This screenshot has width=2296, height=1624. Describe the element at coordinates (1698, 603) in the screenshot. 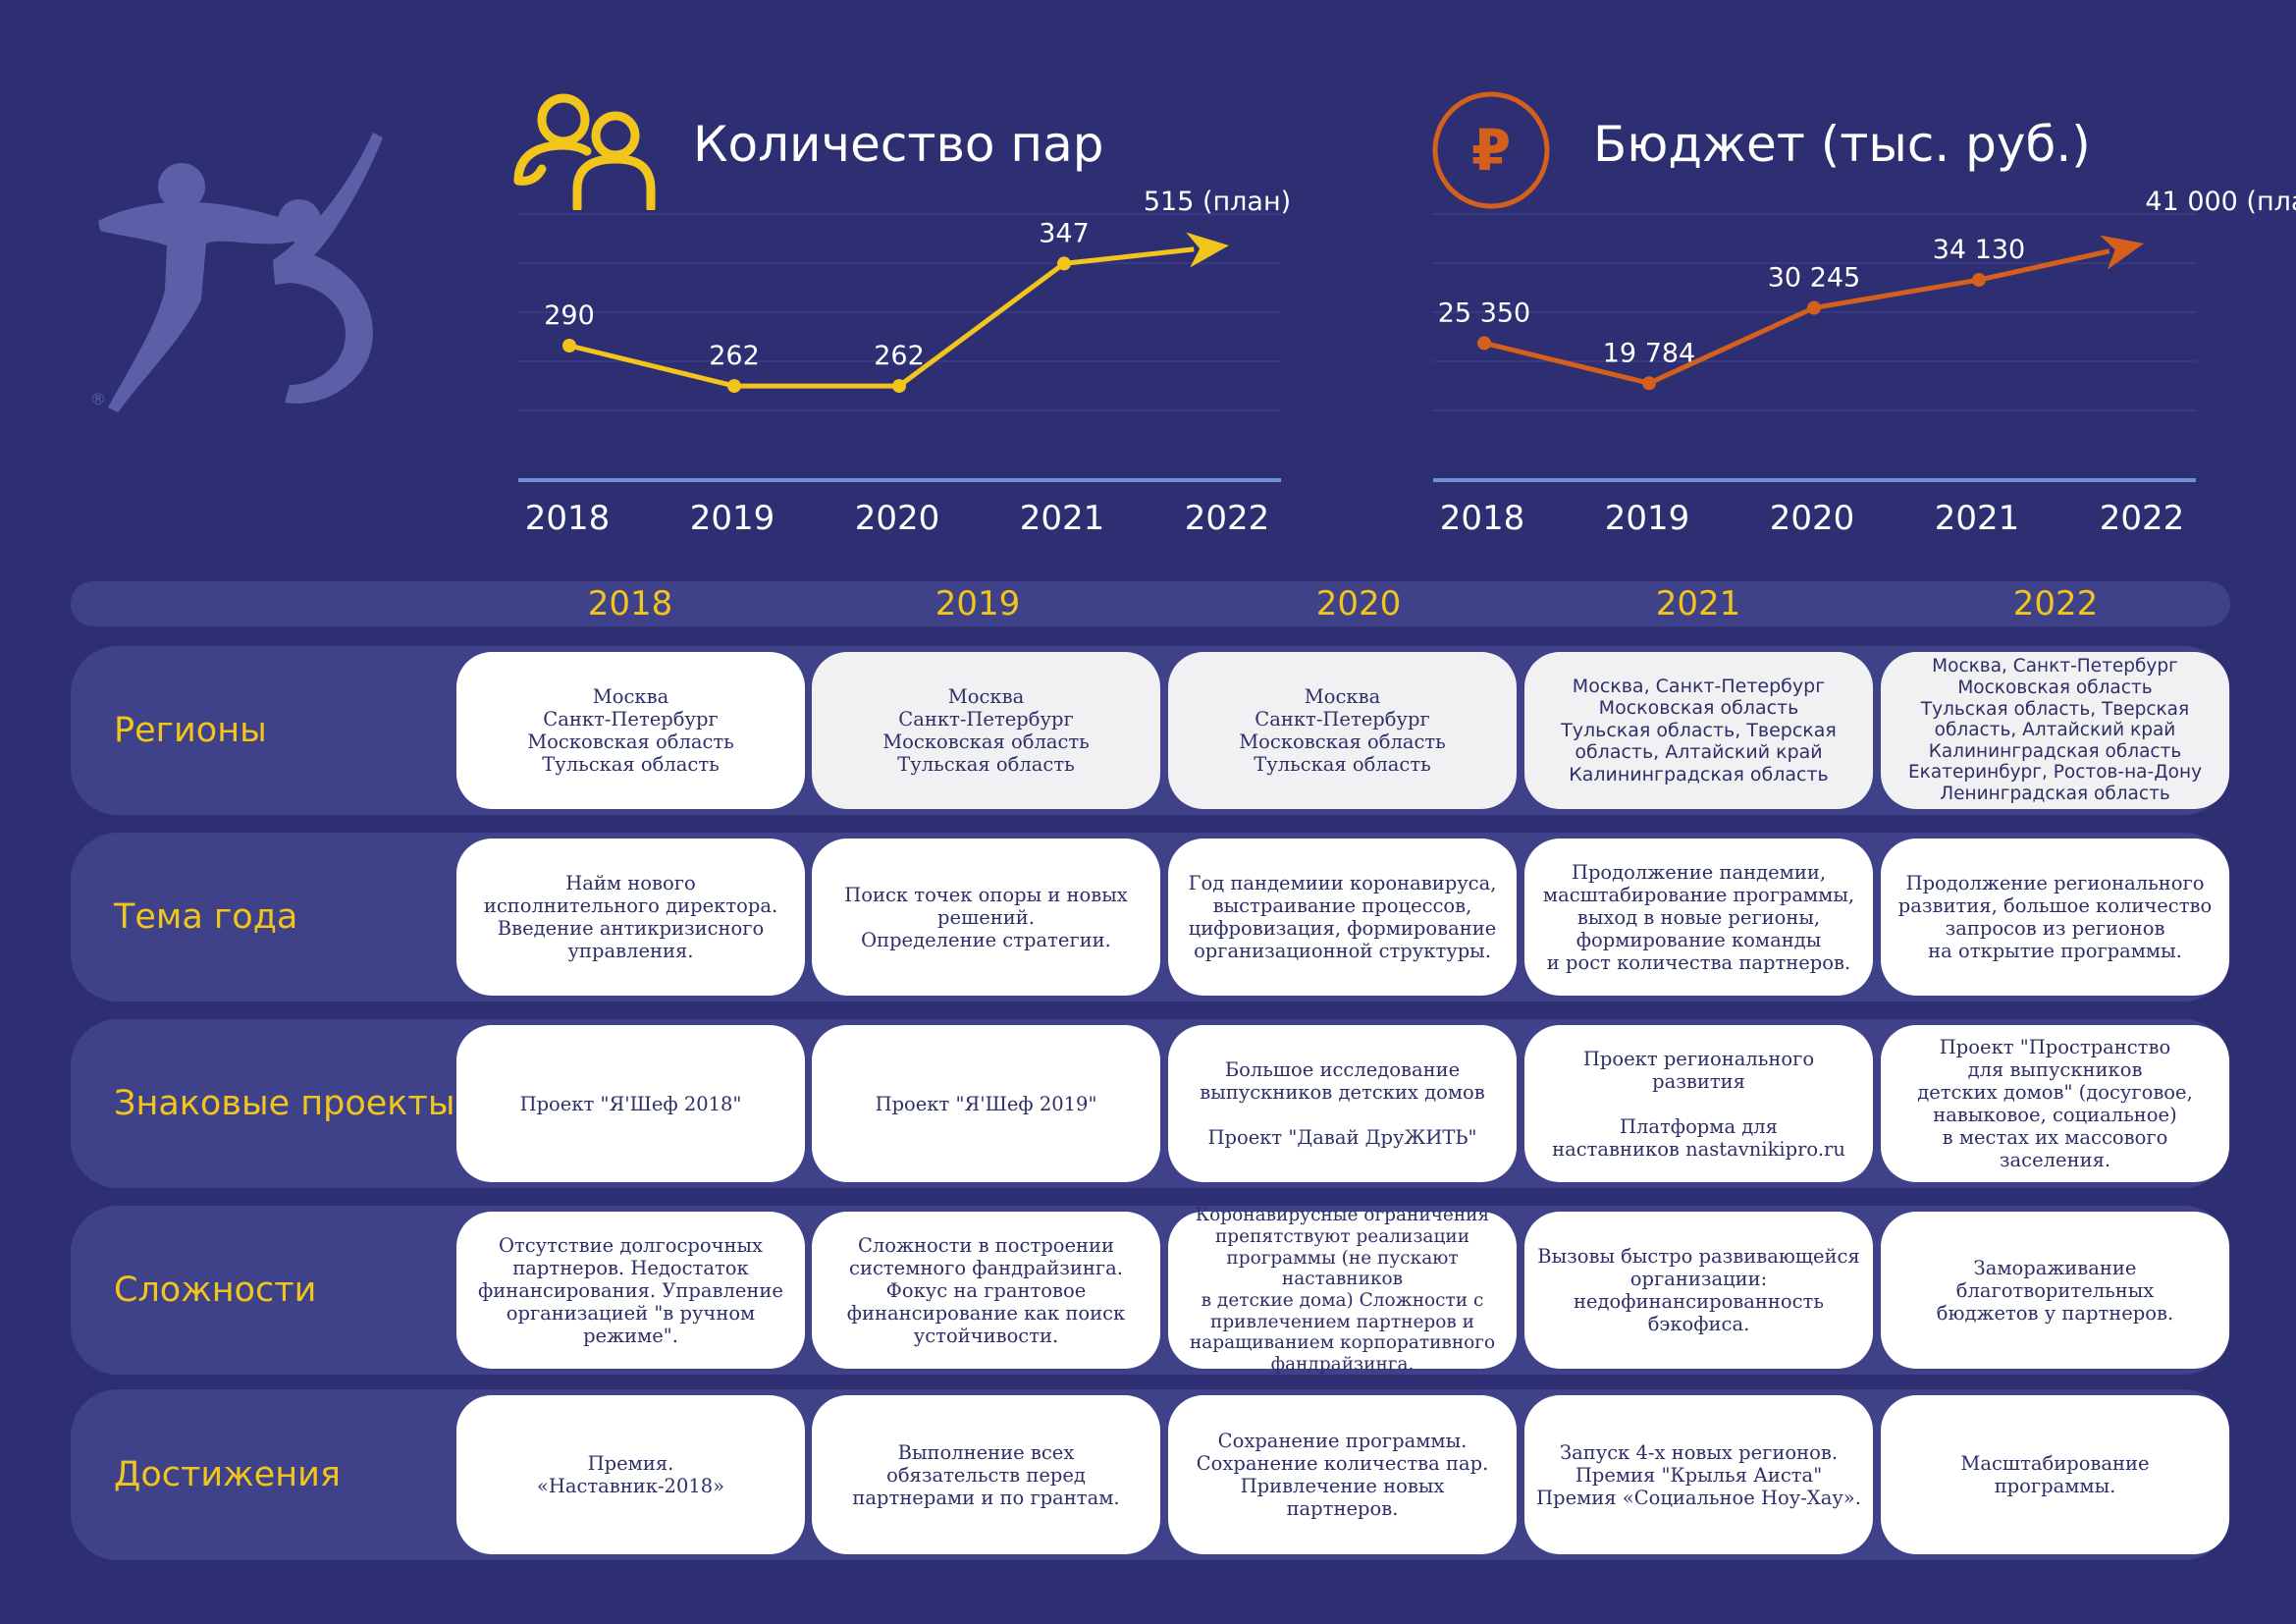

I see `year-header-2021: 2021` at that location.